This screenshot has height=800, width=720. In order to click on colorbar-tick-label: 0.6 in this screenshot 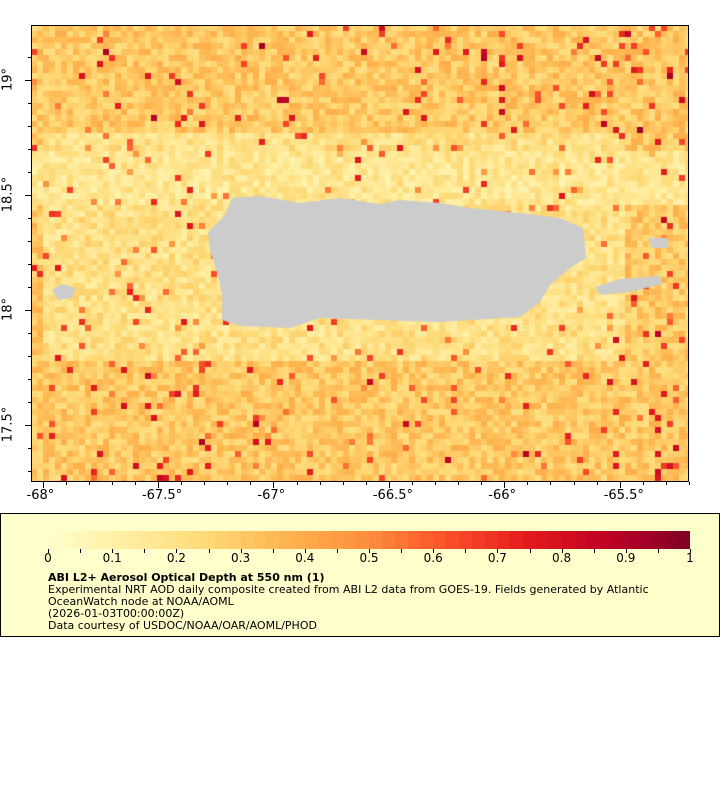, I will do `click(433, 558)`.